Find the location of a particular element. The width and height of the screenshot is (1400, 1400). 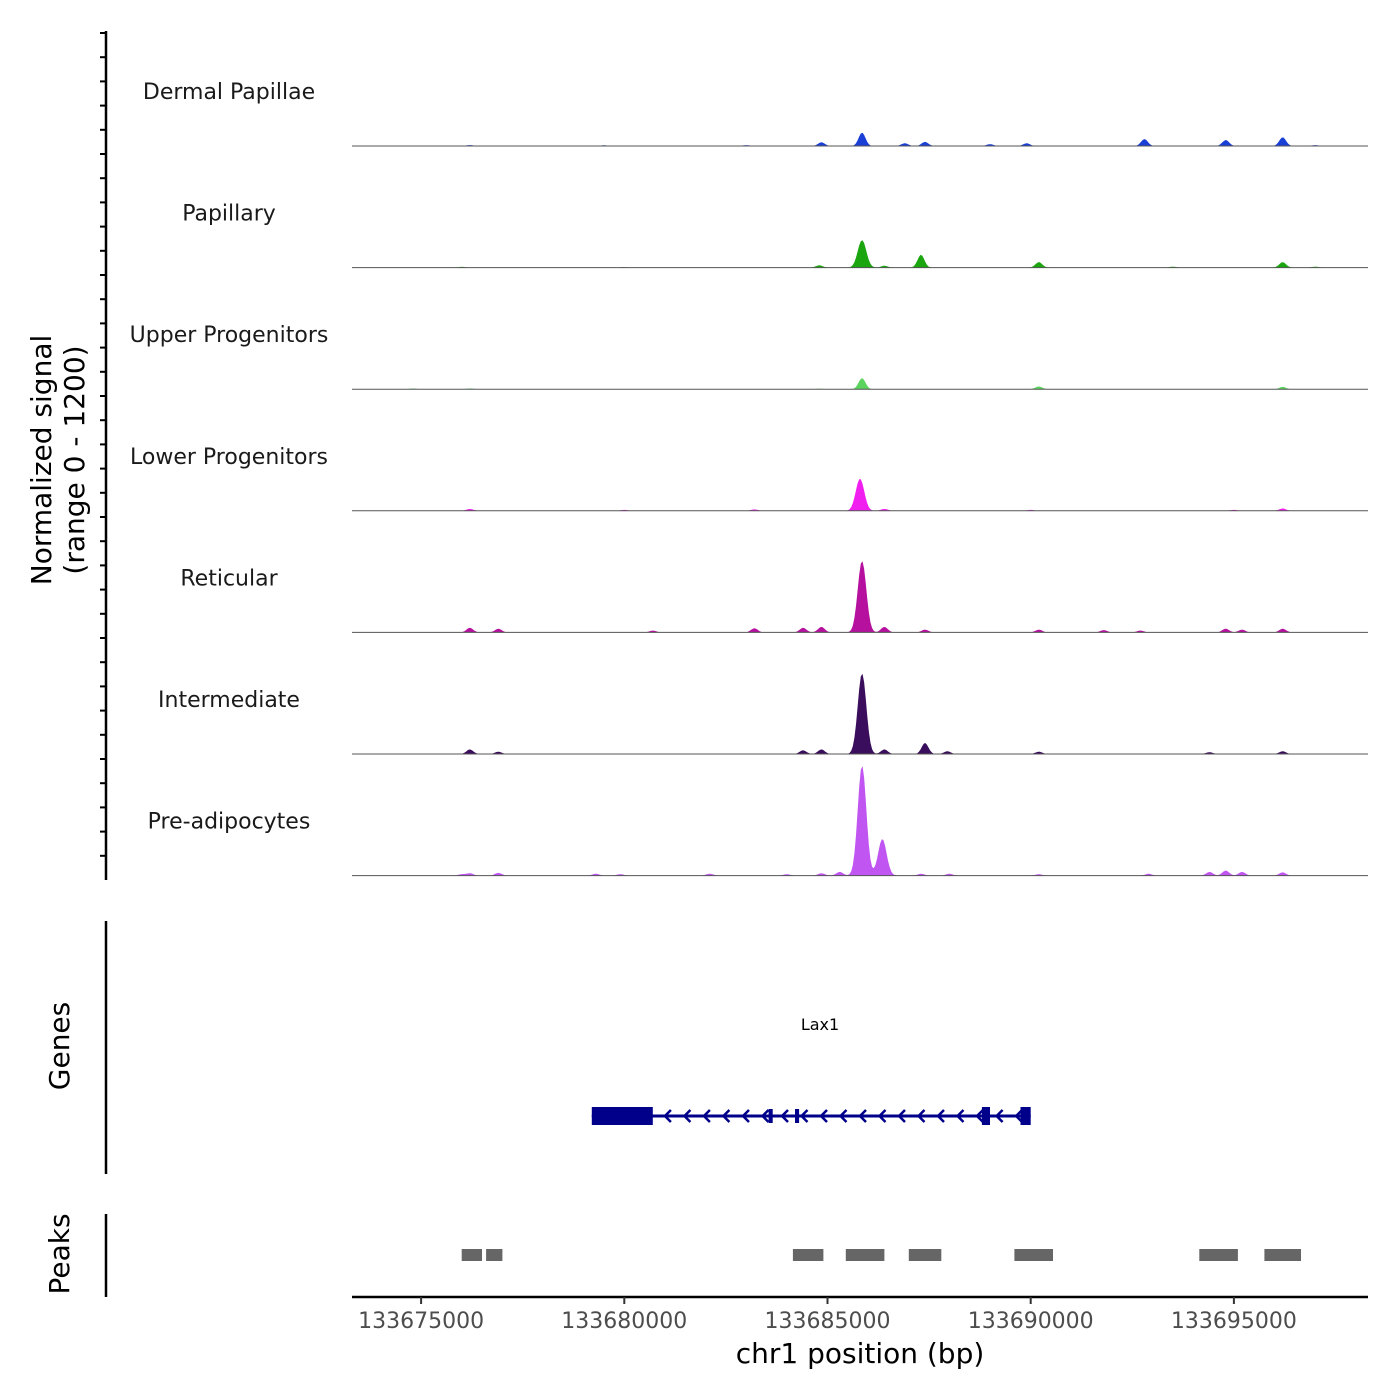

gene-track is located at coordinates (811, 1116).